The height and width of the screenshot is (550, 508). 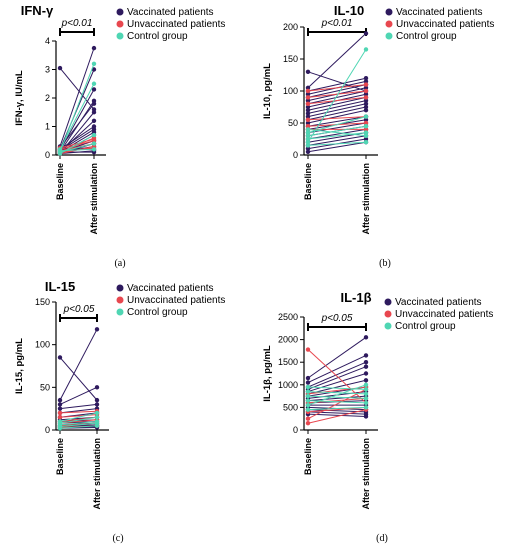 I want to click on panel-label: (d), so click(x=382, y=538).